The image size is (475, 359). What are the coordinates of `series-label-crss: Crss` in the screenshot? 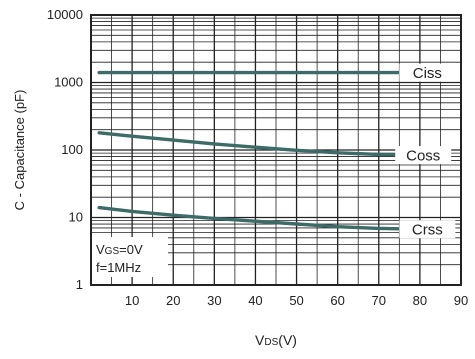 It's located at (427, 230).